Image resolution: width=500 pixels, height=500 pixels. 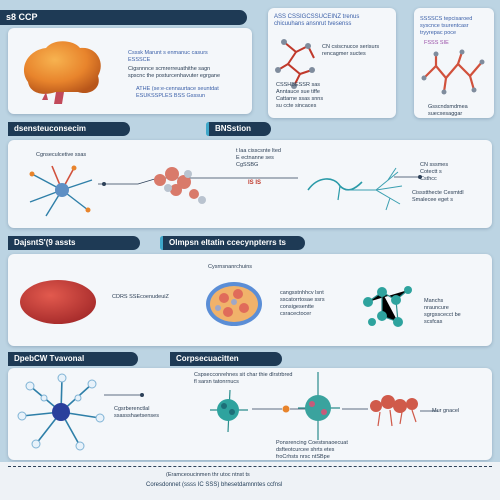 What do you see at coordinates (61, 155) in the screenshot?
I see `section2-label-left: Cgnseculcetive ssas` at bounding box center [61, 155].